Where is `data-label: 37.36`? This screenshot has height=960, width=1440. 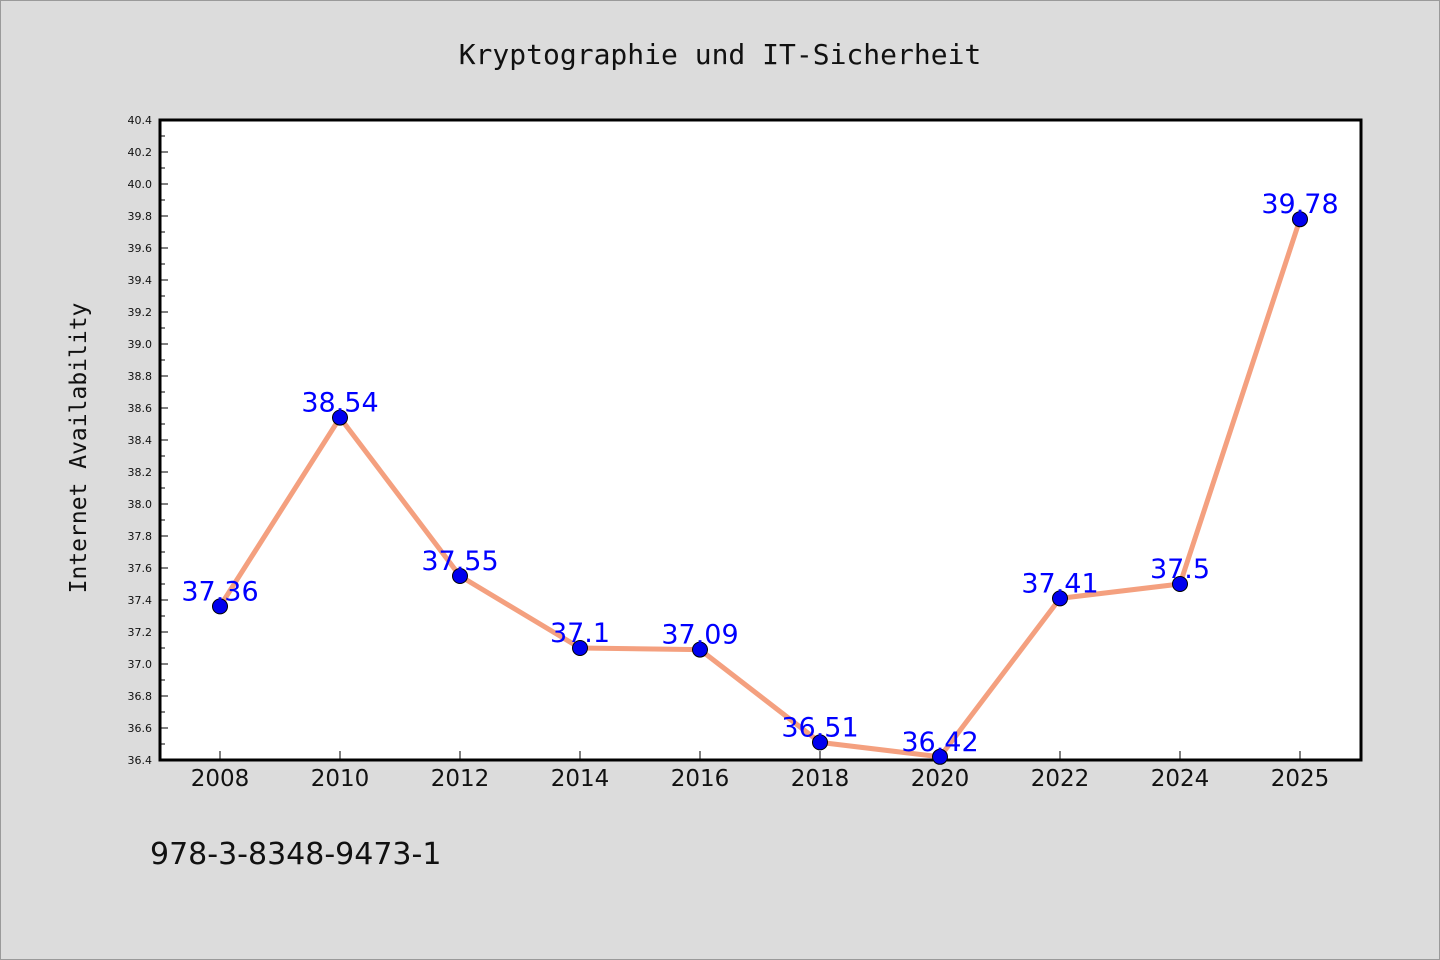
data-label: 37.36 is located at coordinates (219, 591).